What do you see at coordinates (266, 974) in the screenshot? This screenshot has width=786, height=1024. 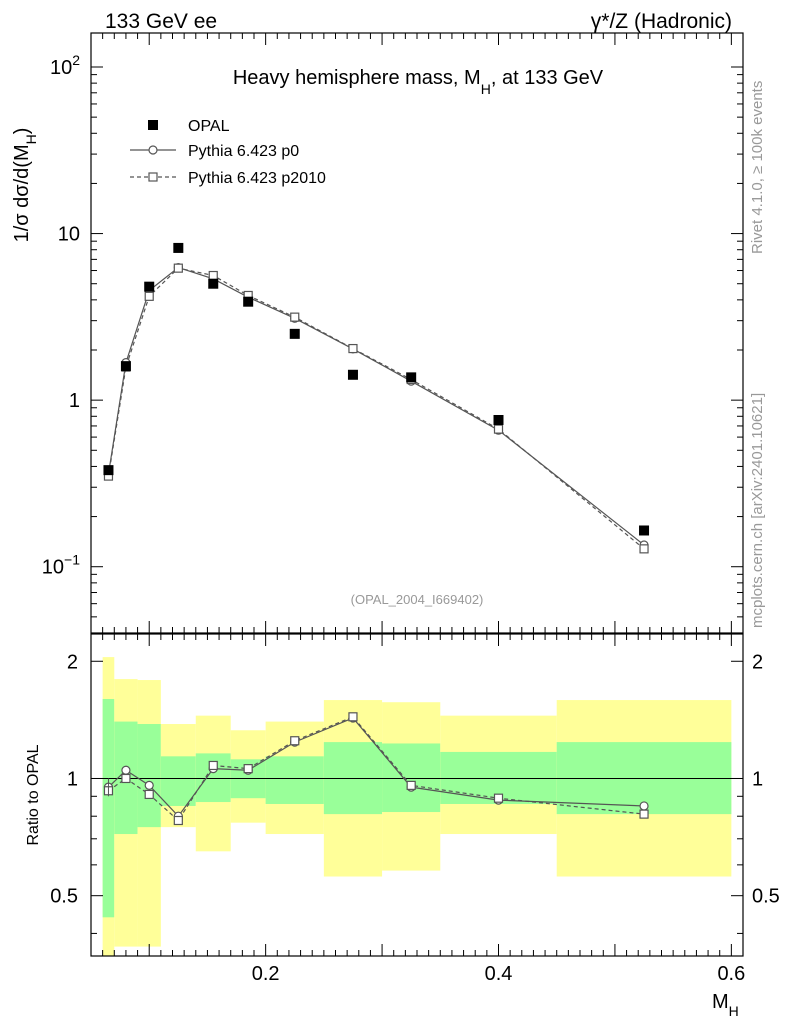 I see `x-tick-label: 0.2` at bounding box center [266, 974].